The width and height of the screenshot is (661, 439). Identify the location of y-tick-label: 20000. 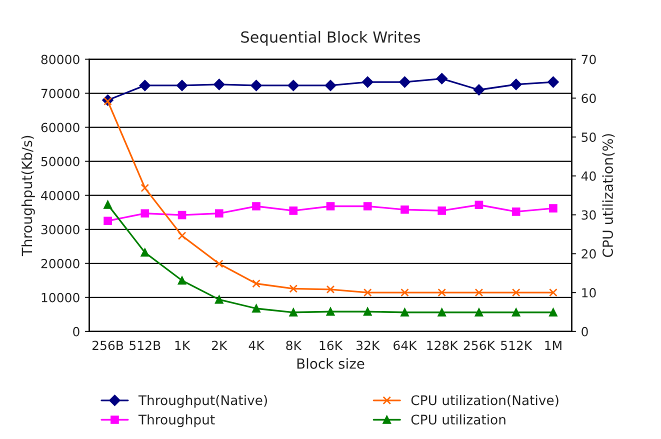
(60, 263).